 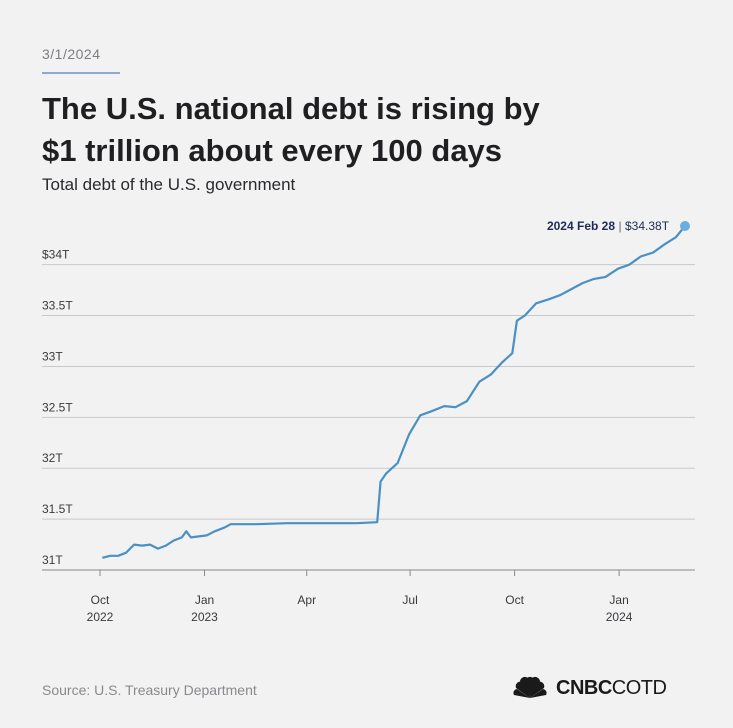 What do you see at coordinates (169, 184) in the screenshot?
I see `chart-subtitle: Total debt of the U.S. government` at bounding box center [169, 184].